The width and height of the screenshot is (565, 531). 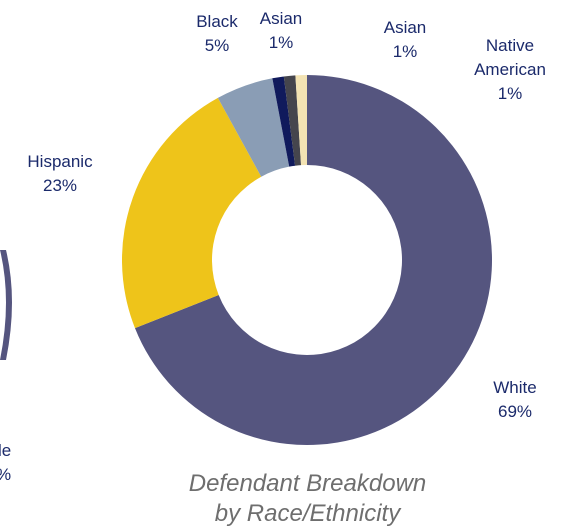 I want to click on annotation: le, so click(x=6, y=450).